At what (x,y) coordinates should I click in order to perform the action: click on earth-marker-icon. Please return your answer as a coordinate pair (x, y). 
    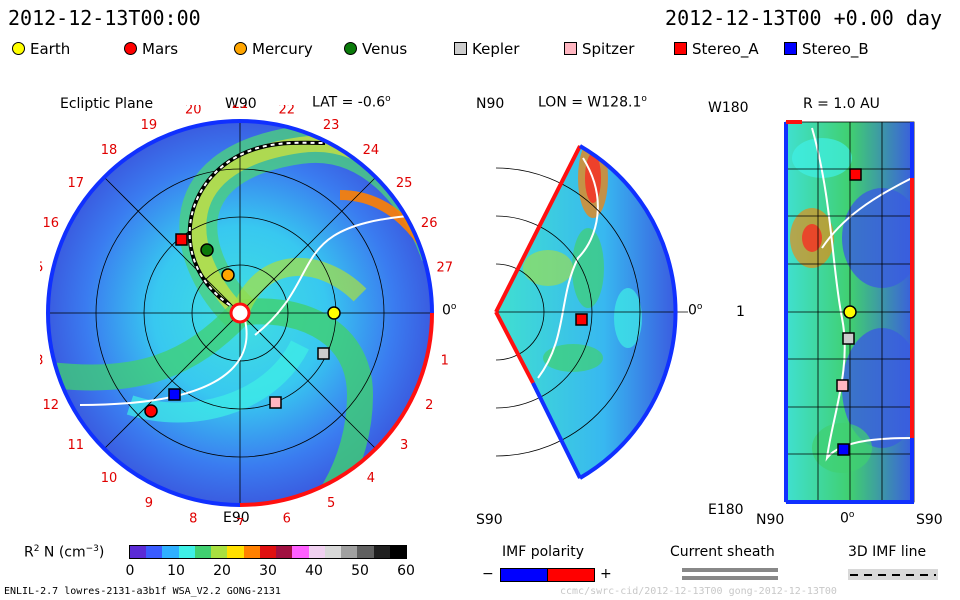
    Looking at the image, I should click on (18, 48).